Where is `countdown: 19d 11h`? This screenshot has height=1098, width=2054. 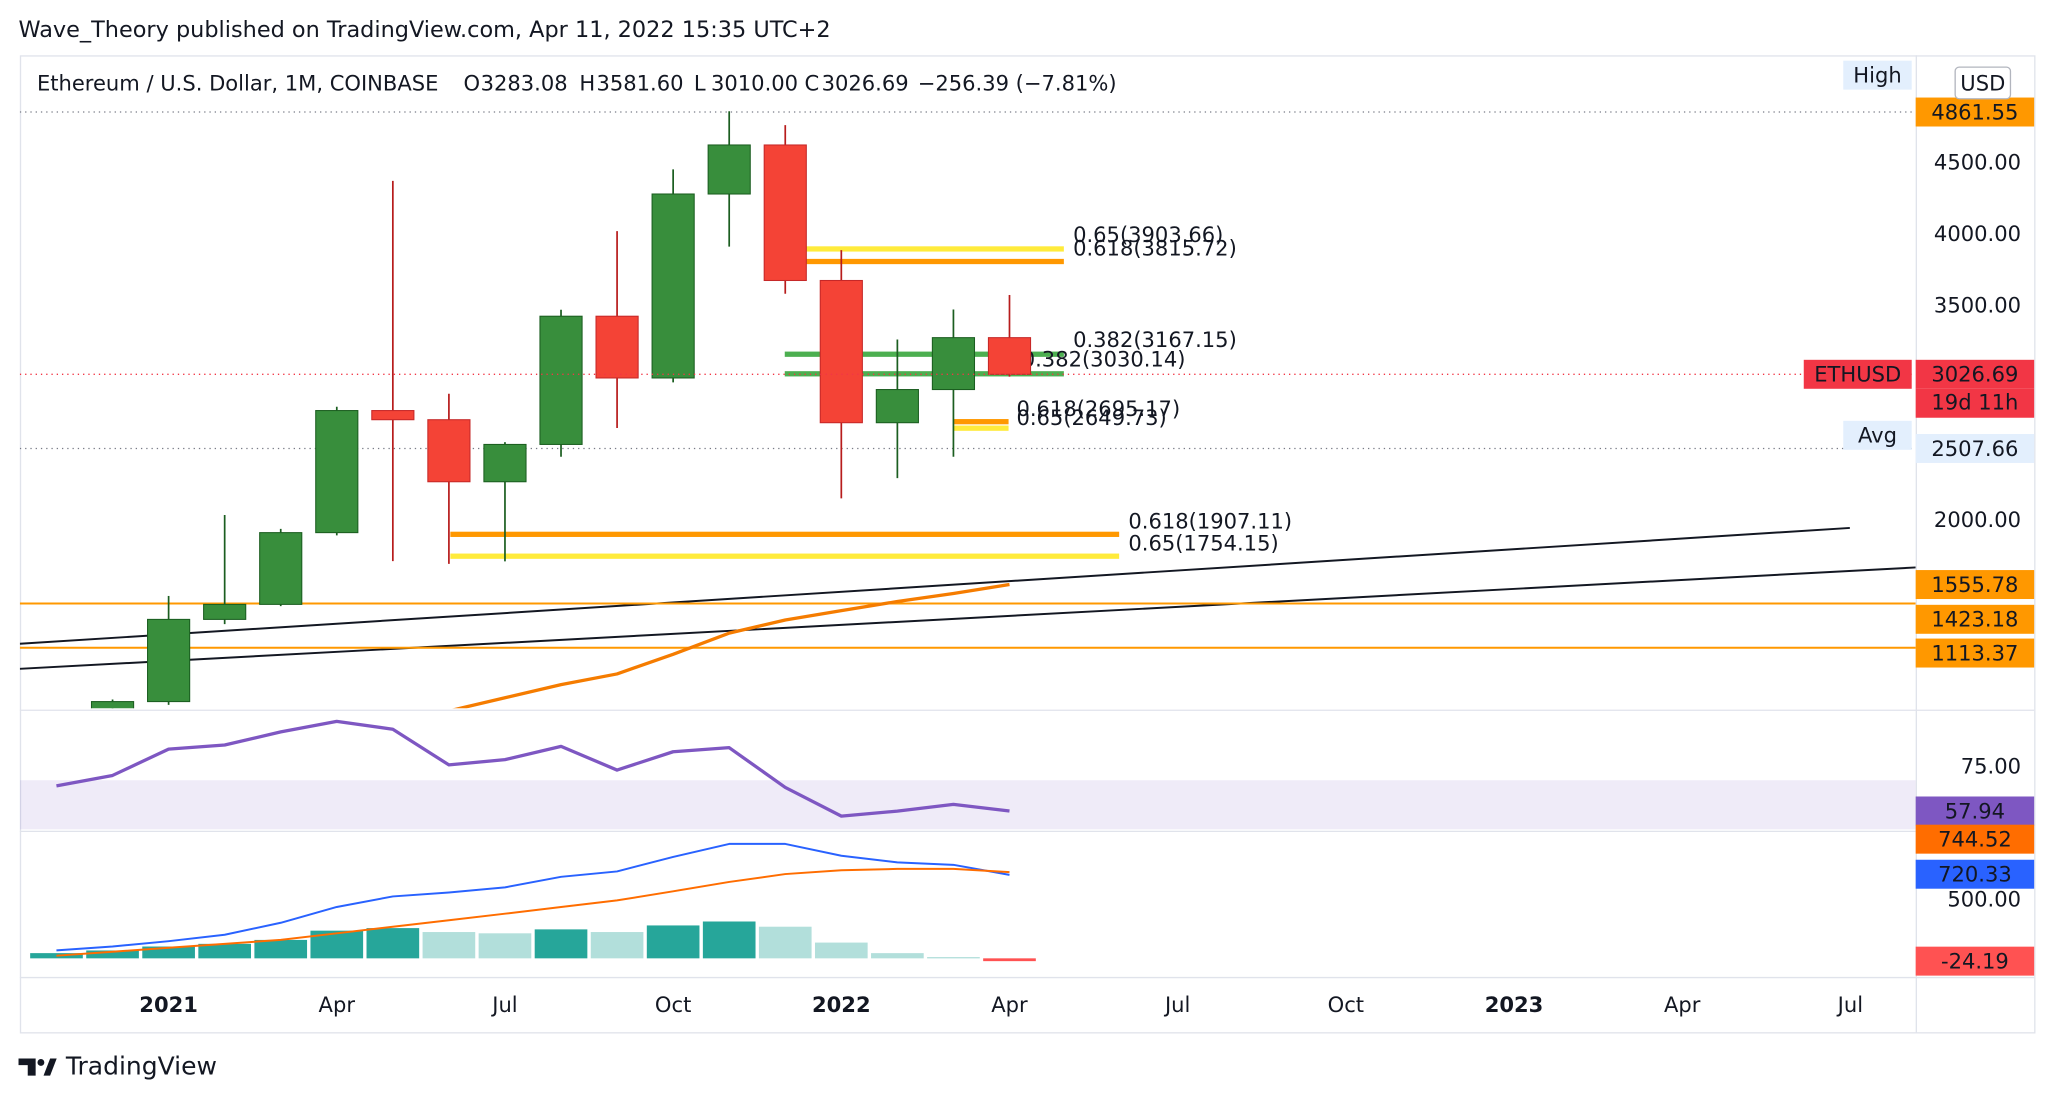
countdown: 19d 11h is located at coordinates (1974, 401).